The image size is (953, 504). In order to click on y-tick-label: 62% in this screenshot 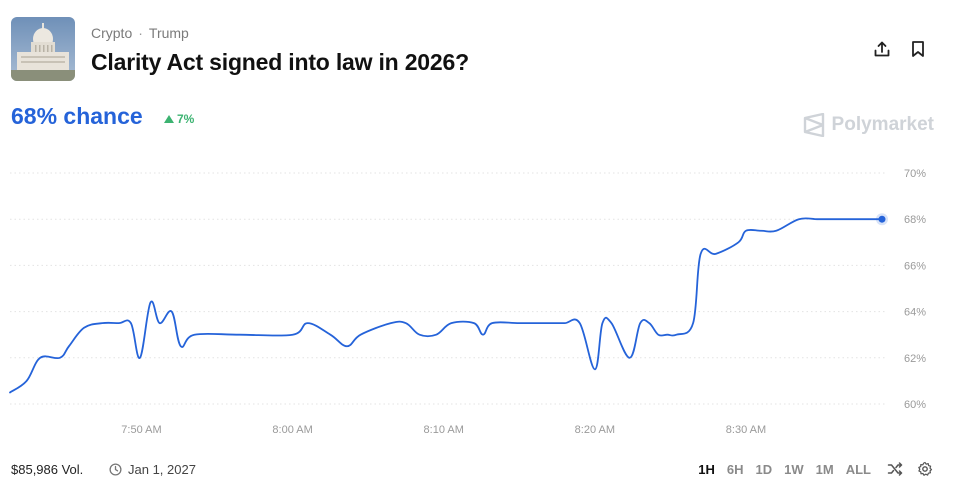, I will do `click(915, 359)`.